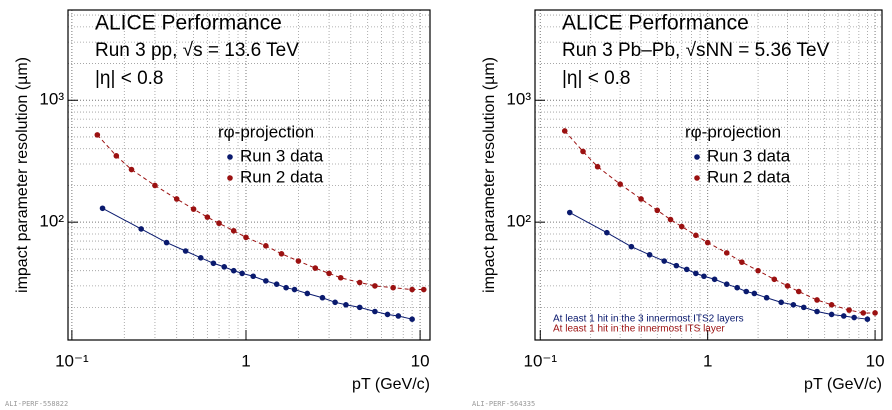  I want to click on x-tick-label: 10⁻¹, so click(541, 360).